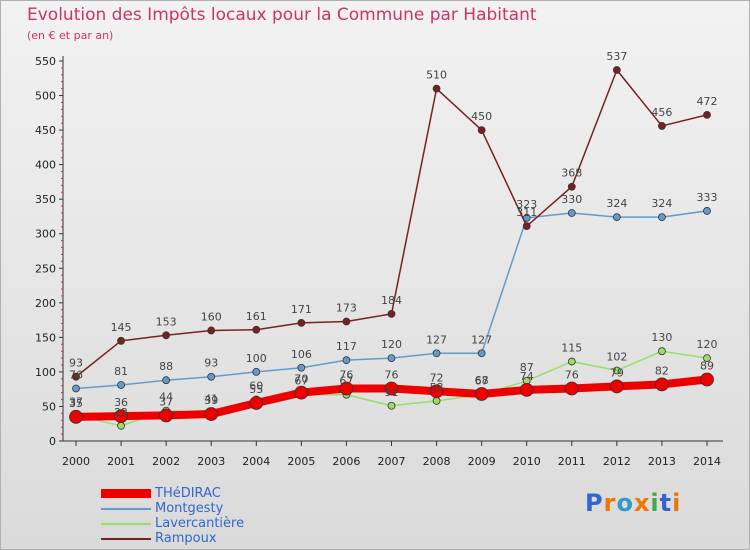 The width and height of the screenshot is (750, 550). Describe the element at coordinates (256, 386) in the screenshot. I see `data-label-lavercantiere: 60` at that location.